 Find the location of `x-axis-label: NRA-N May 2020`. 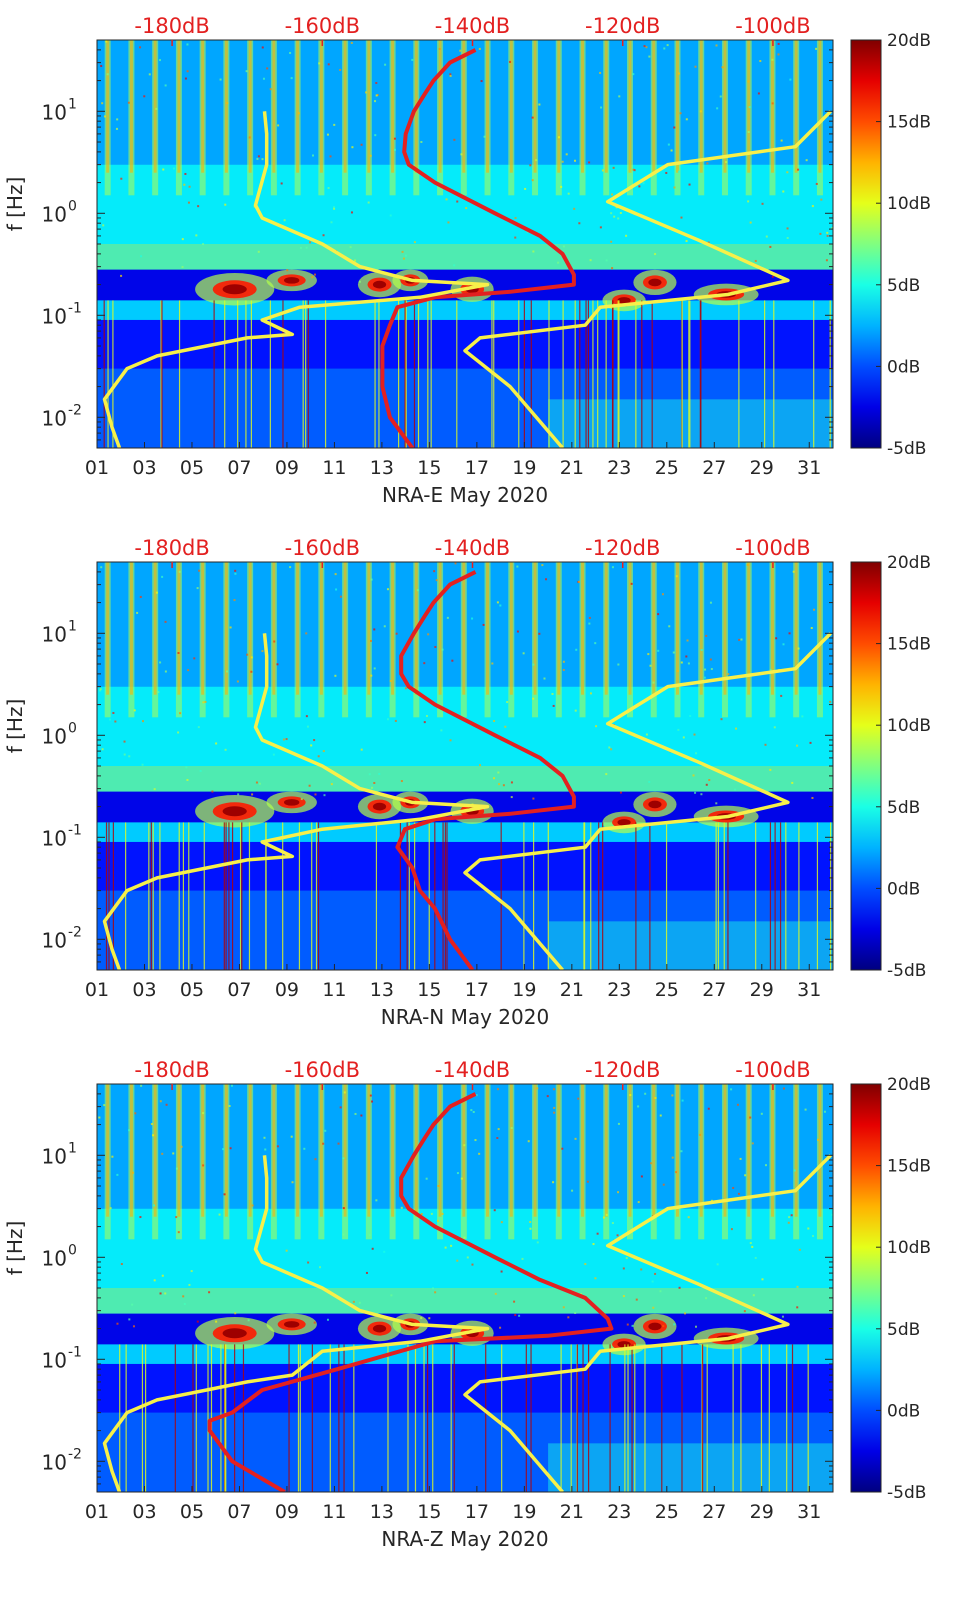

x-axis-label: NRA-N May 2020 is located at coordinates (465, 1017).